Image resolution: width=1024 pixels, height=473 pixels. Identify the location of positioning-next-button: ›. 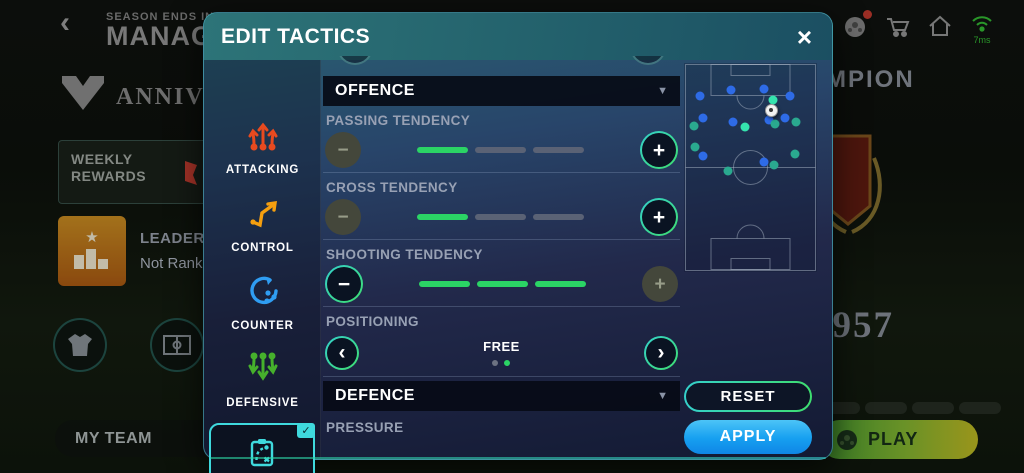
(660, 352).